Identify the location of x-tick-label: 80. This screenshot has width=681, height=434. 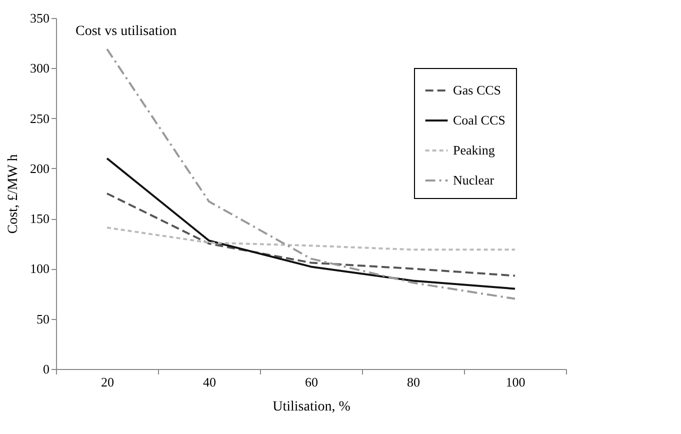
(413, 382).